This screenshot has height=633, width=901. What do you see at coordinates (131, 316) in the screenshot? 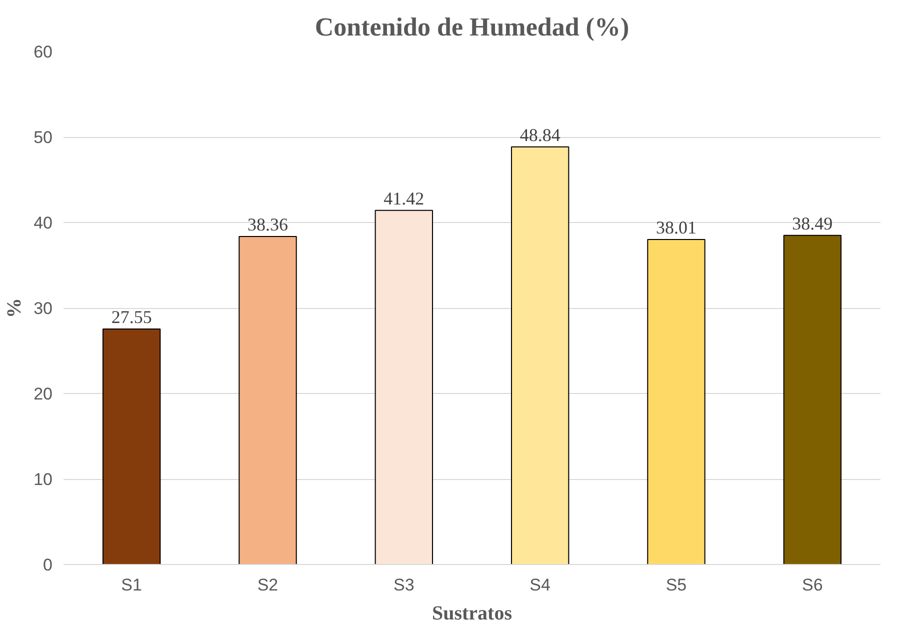
I see `data-label: 27.55` at bounding box center [131, 316].